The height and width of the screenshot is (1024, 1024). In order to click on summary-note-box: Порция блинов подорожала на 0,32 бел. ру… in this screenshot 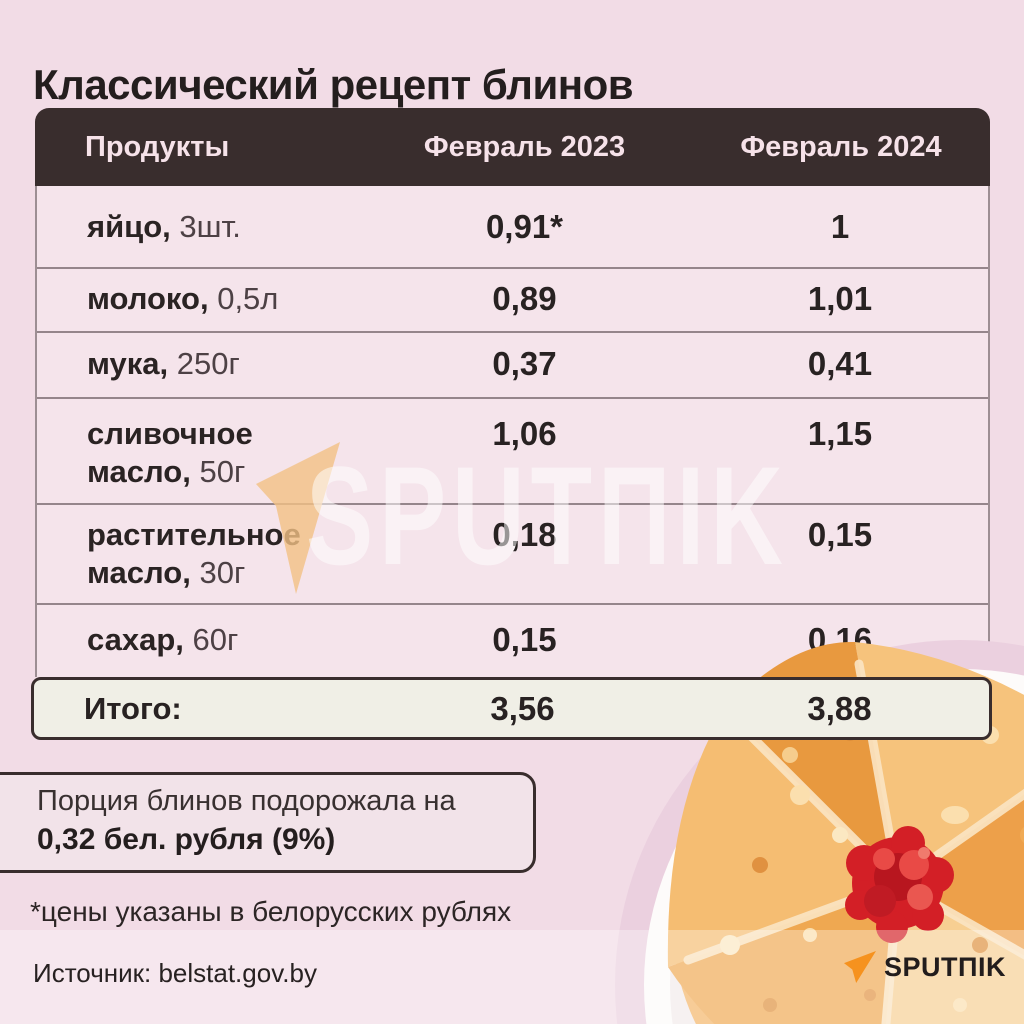, I will do `click(268, 822)`.